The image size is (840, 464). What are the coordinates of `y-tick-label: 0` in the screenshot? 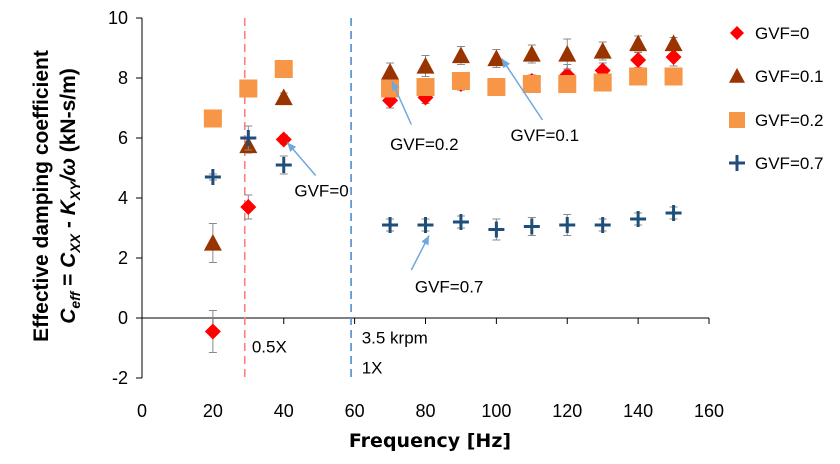 It's located at (123, 318).